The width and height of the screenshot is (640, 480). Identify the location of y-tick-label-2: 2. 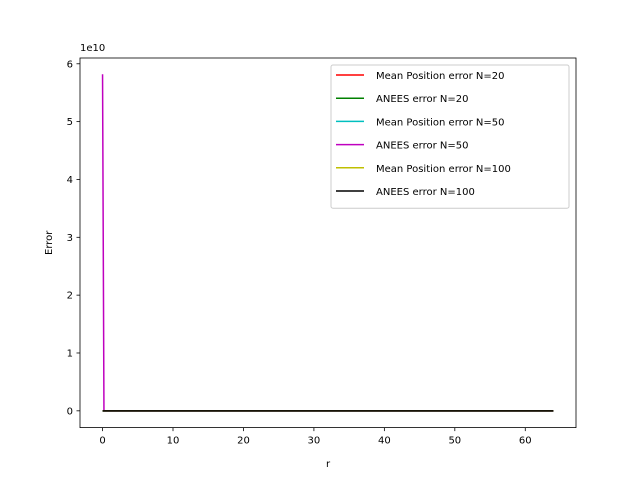
(70, 296).